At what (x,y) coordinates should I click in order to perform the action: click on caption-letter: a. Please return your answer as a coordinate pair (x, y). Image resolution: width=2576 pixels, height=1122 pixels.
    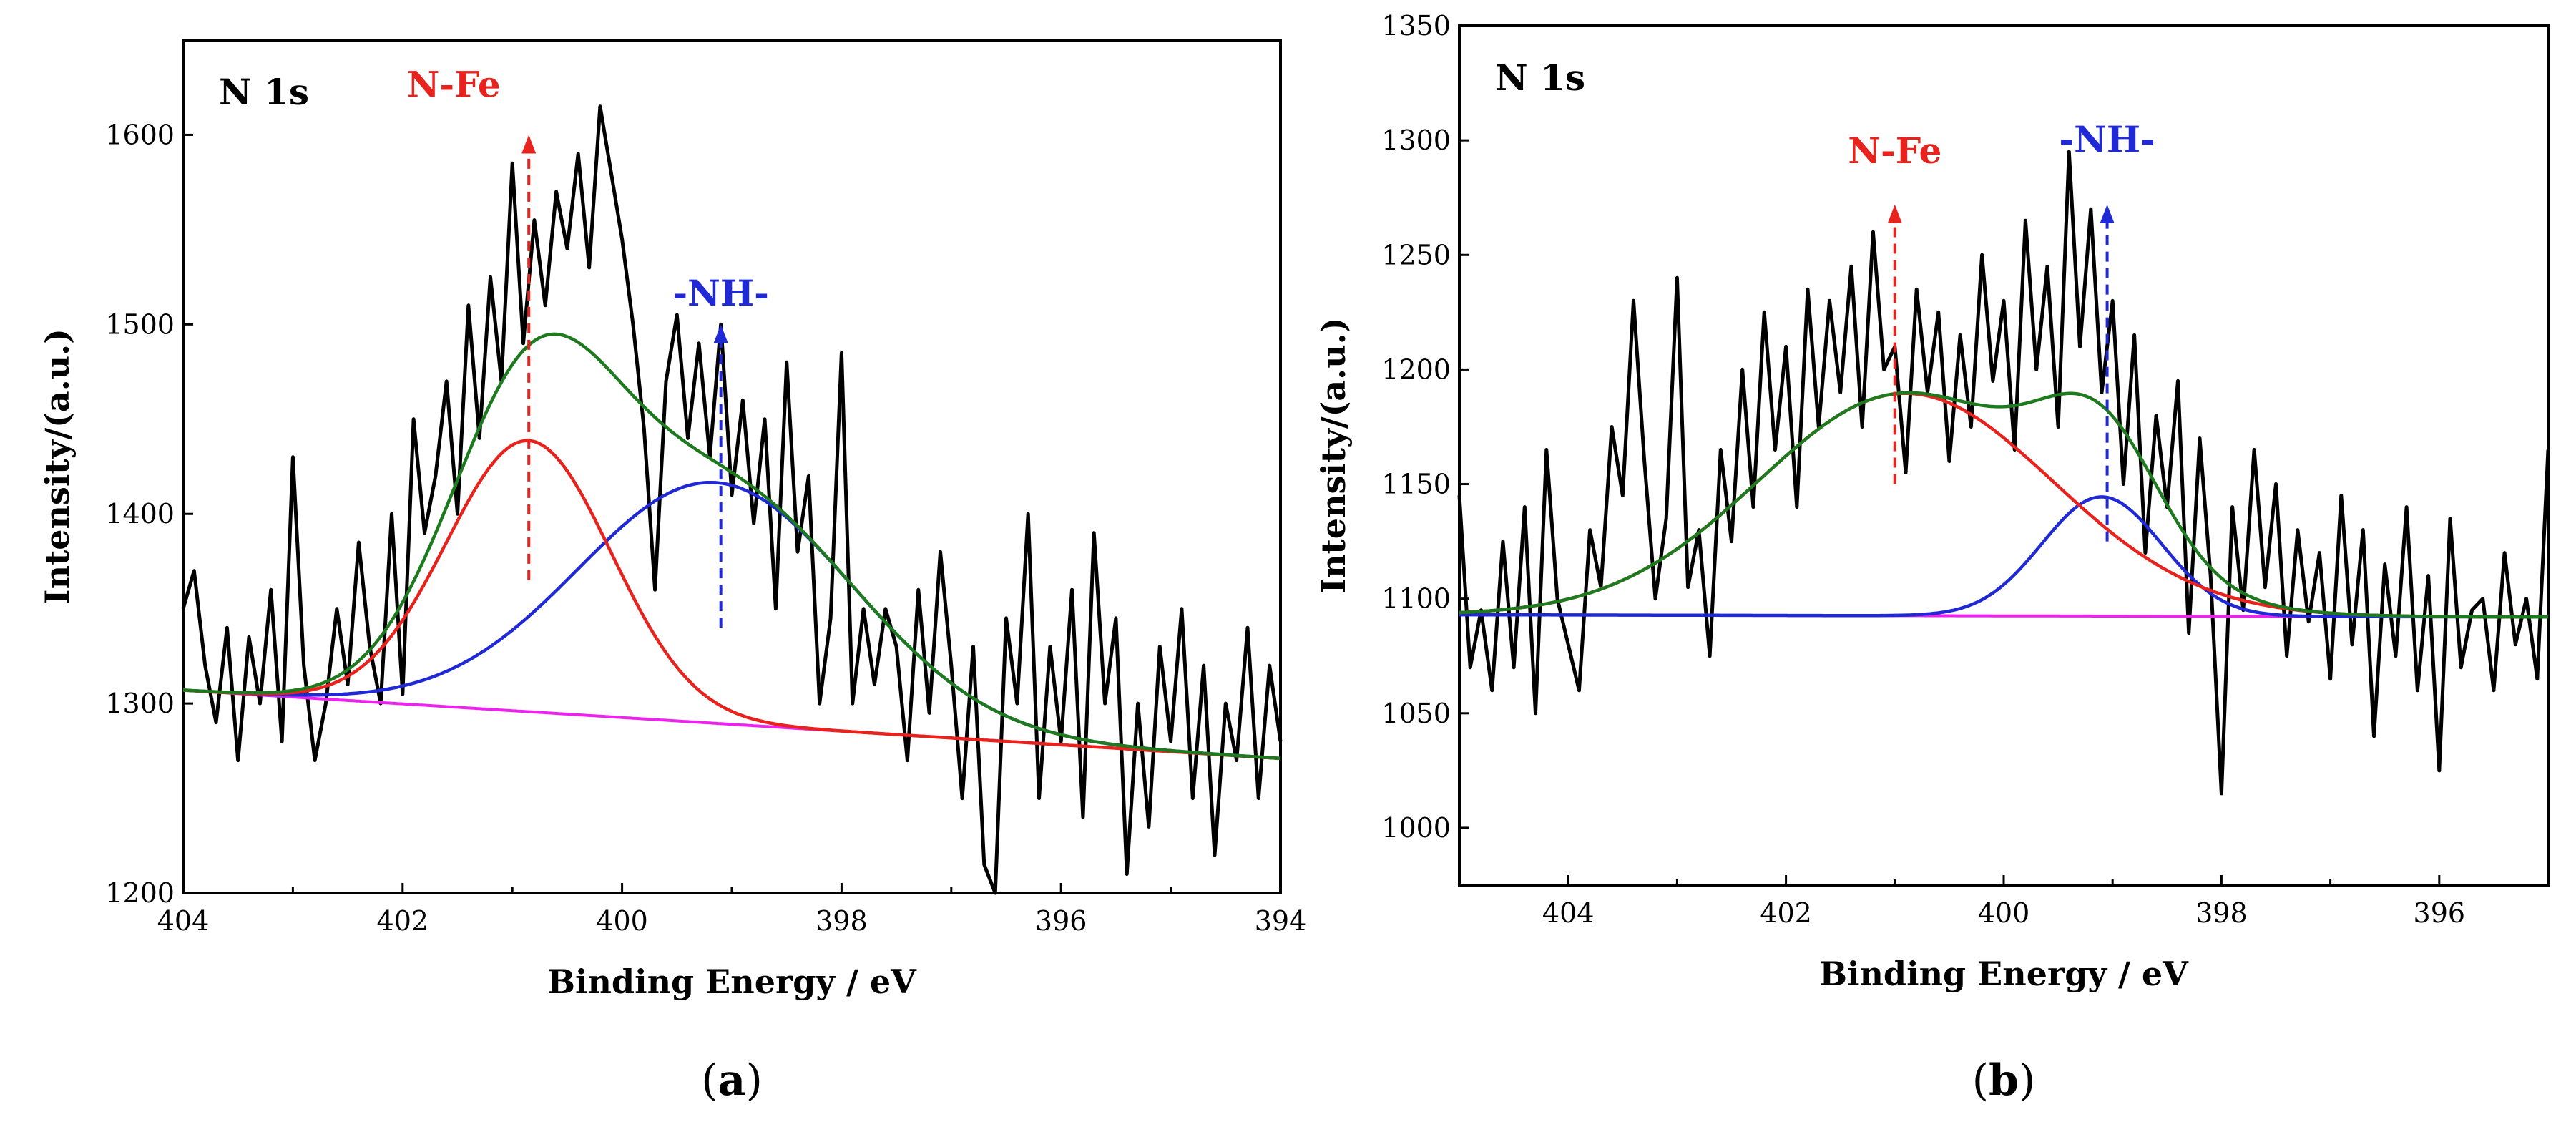
    Looking at the image, I should click on (732, 1080).